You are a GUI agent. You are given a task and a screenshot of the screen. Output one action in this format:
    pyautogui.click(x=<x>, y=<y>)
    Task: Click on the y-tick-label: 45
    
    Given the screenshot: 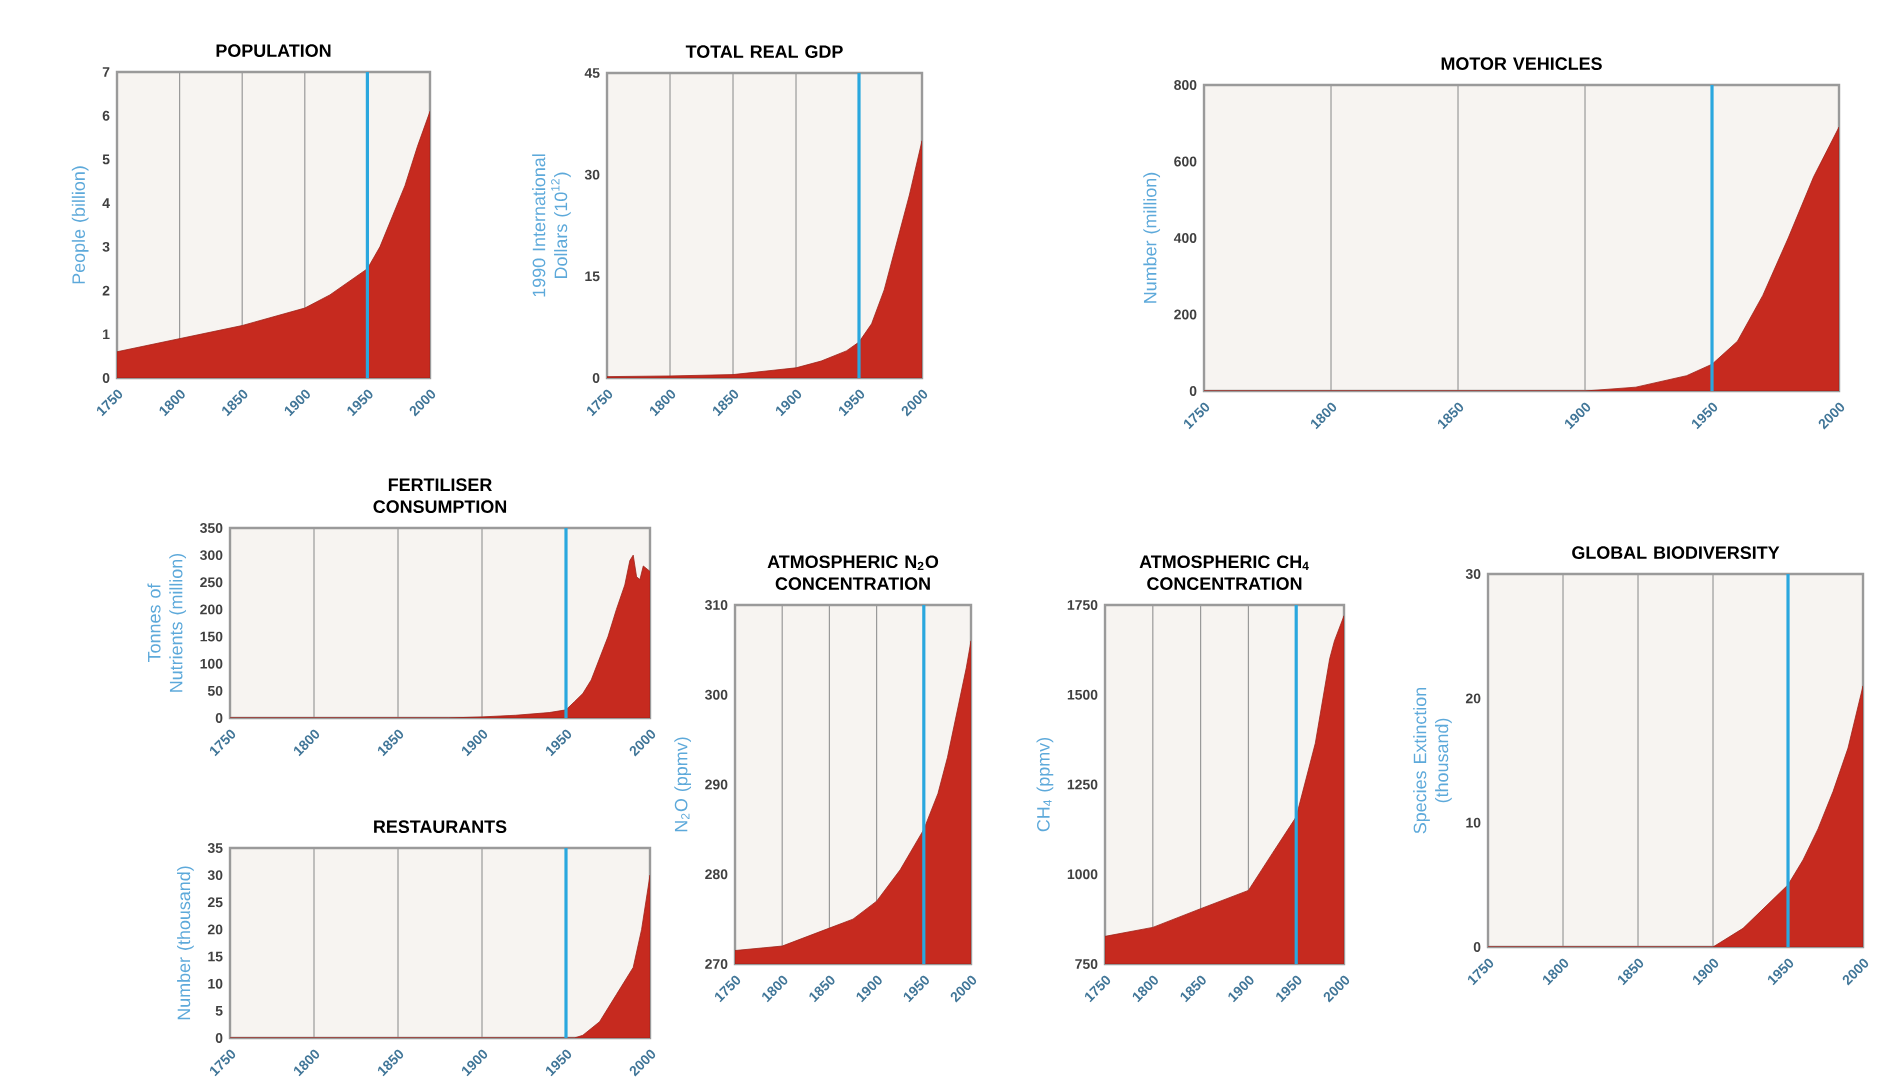 What is the action you would take?
    pyautogui.click(x=592, y=73)
    